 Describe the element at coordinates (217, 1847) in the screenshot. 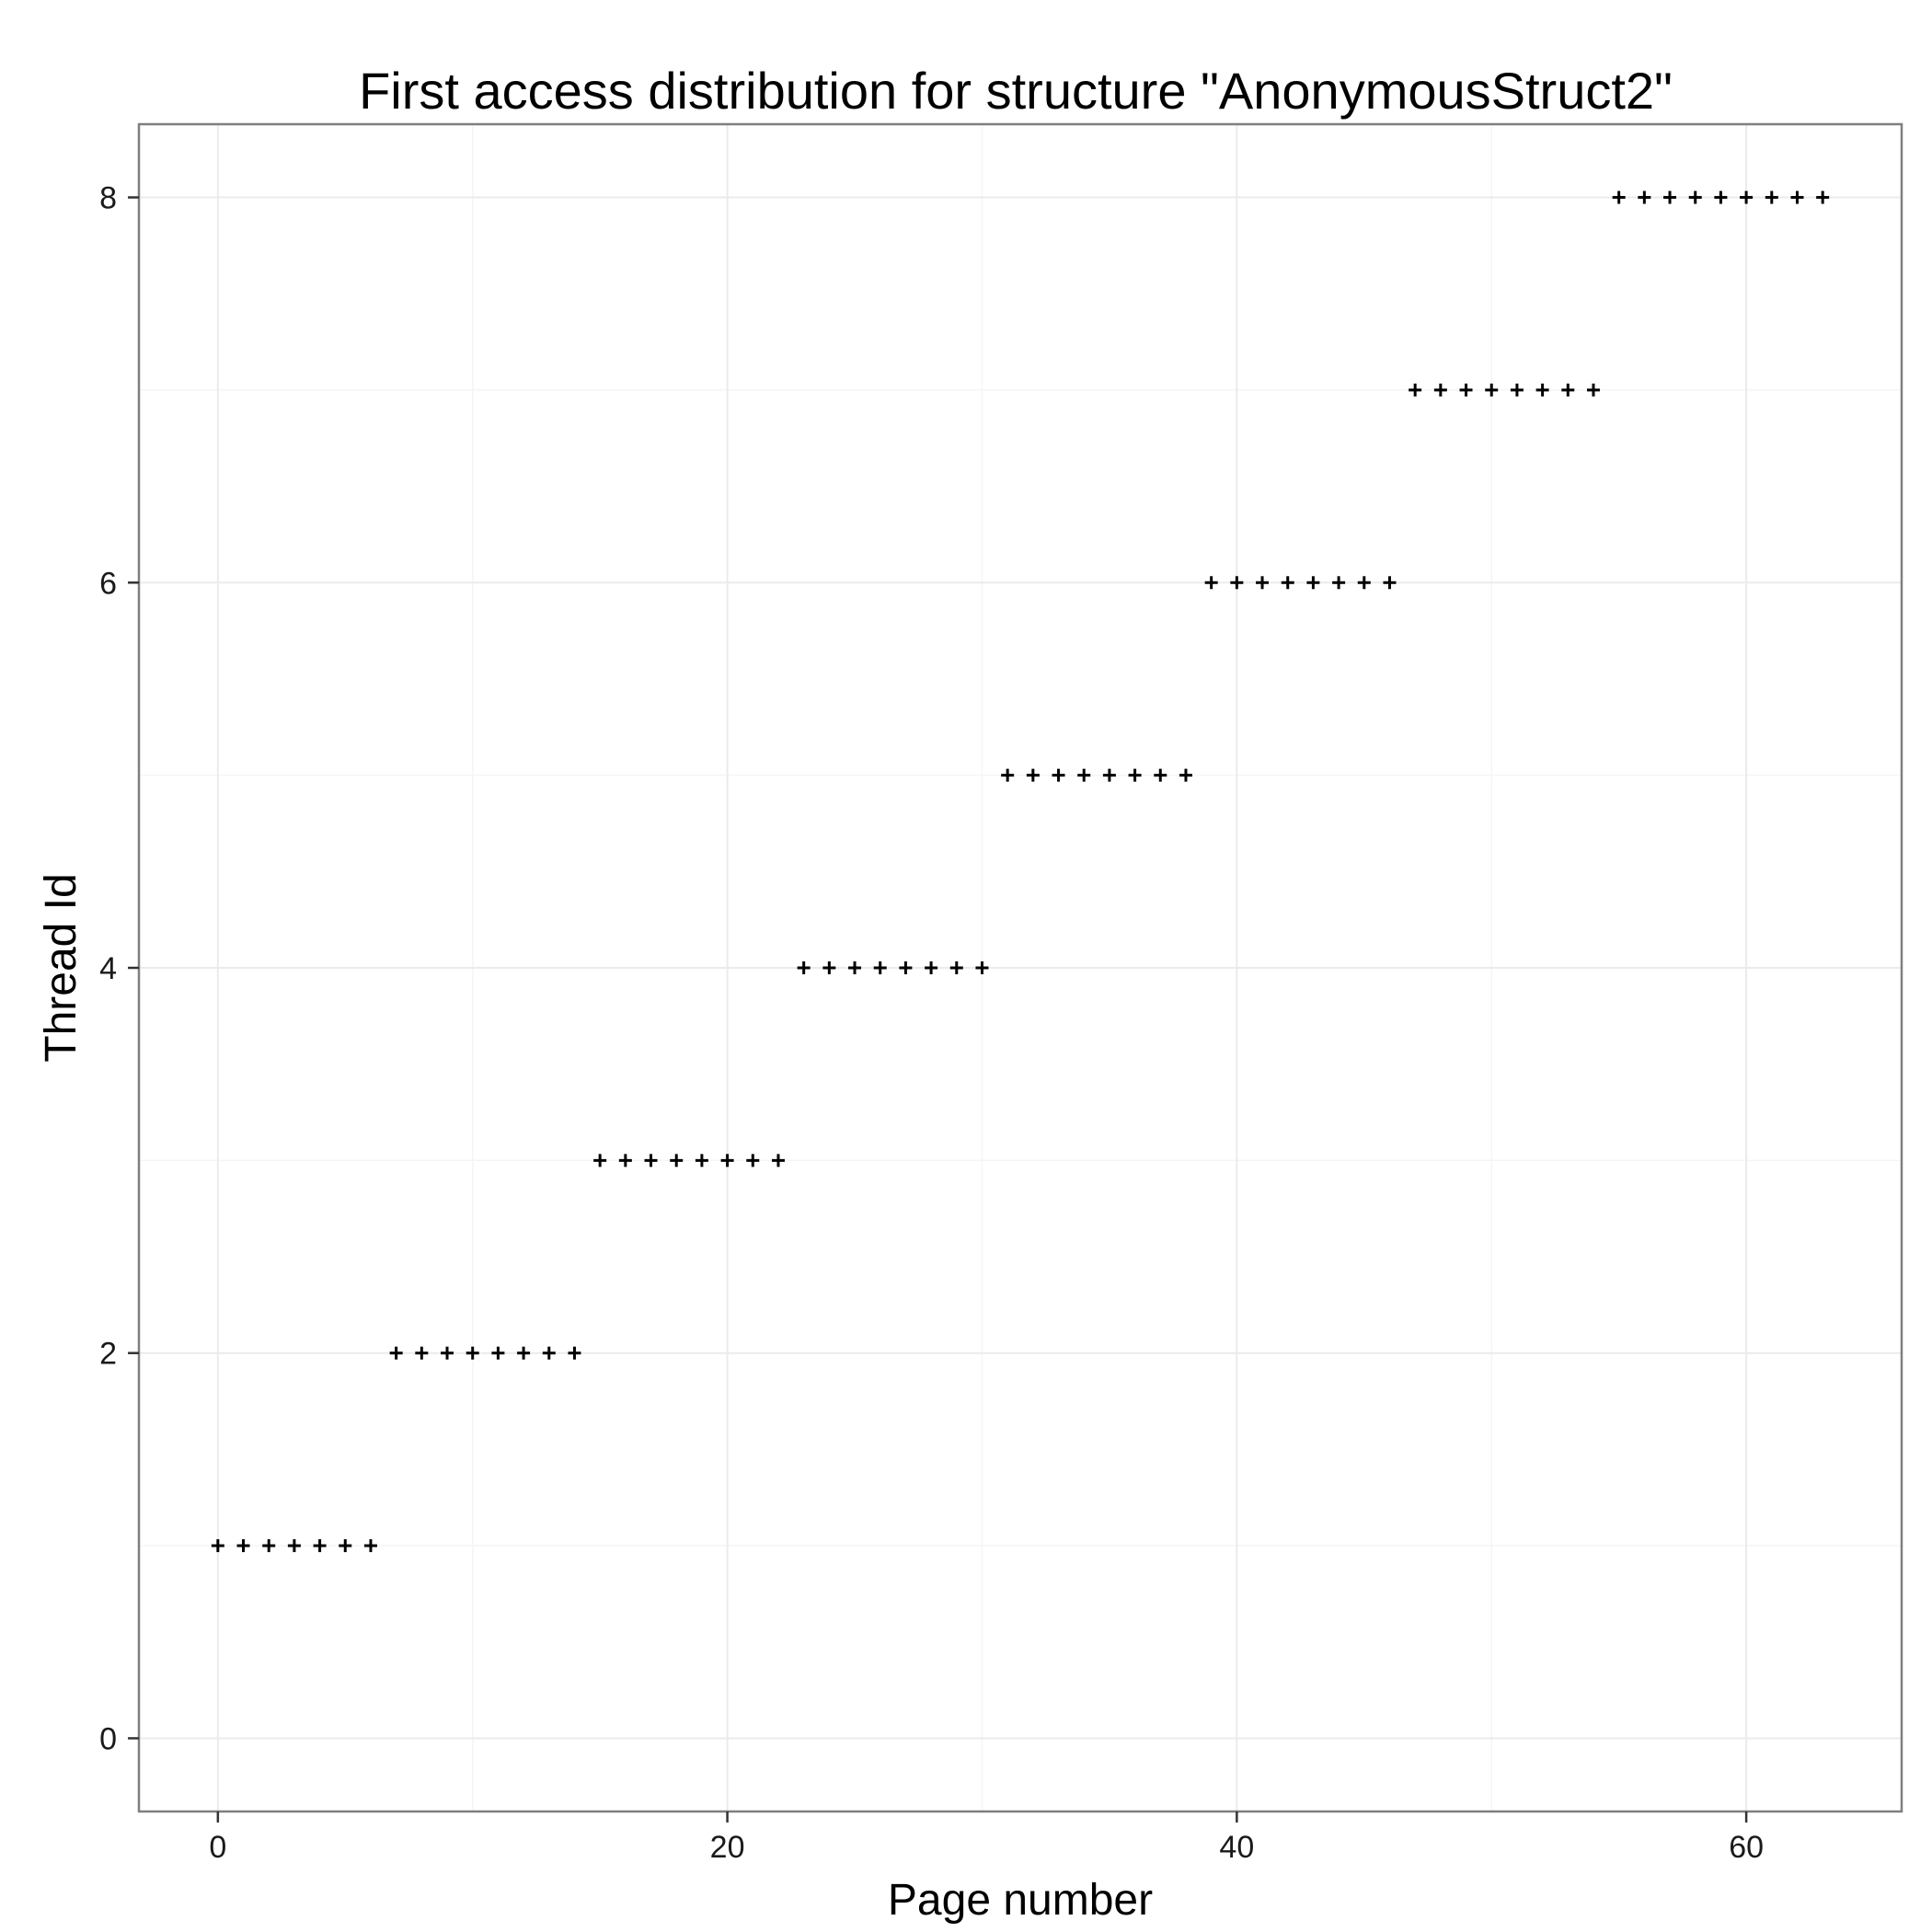

I see `x-tick-label: 0` at that location.